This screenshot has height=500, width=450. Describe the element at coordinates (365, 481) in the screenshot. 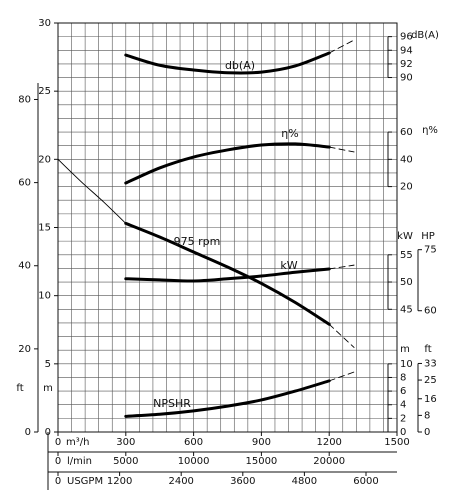

I see `flow-tick-label: 6000` at that location.